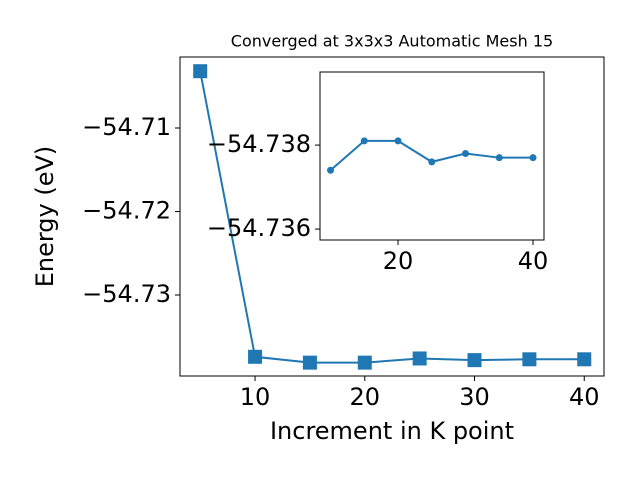 This screenshot has height=480, width=640. Describe the element at coordinates (432, 156) in the screenshot. I see `plot-area` at that location.